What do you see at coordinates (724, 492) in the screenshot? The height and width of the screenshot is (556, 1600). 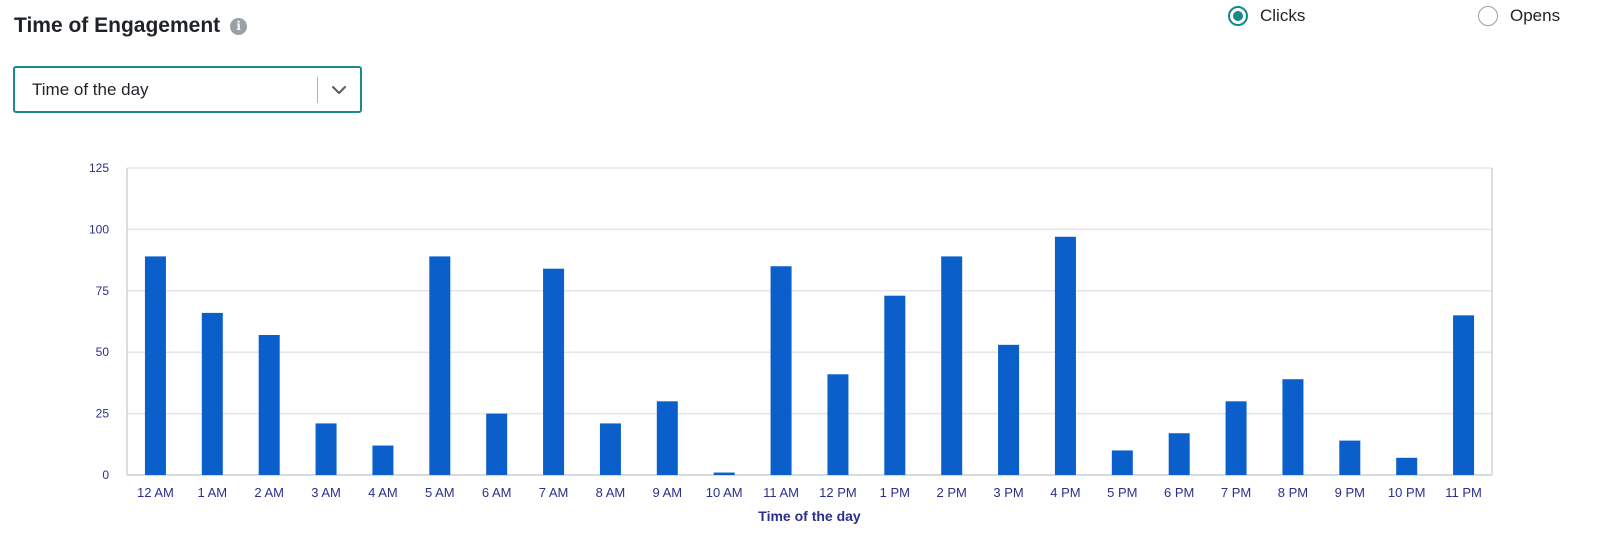 I see `x-tick-label: 10 AM` at bounding box center [724, 492].